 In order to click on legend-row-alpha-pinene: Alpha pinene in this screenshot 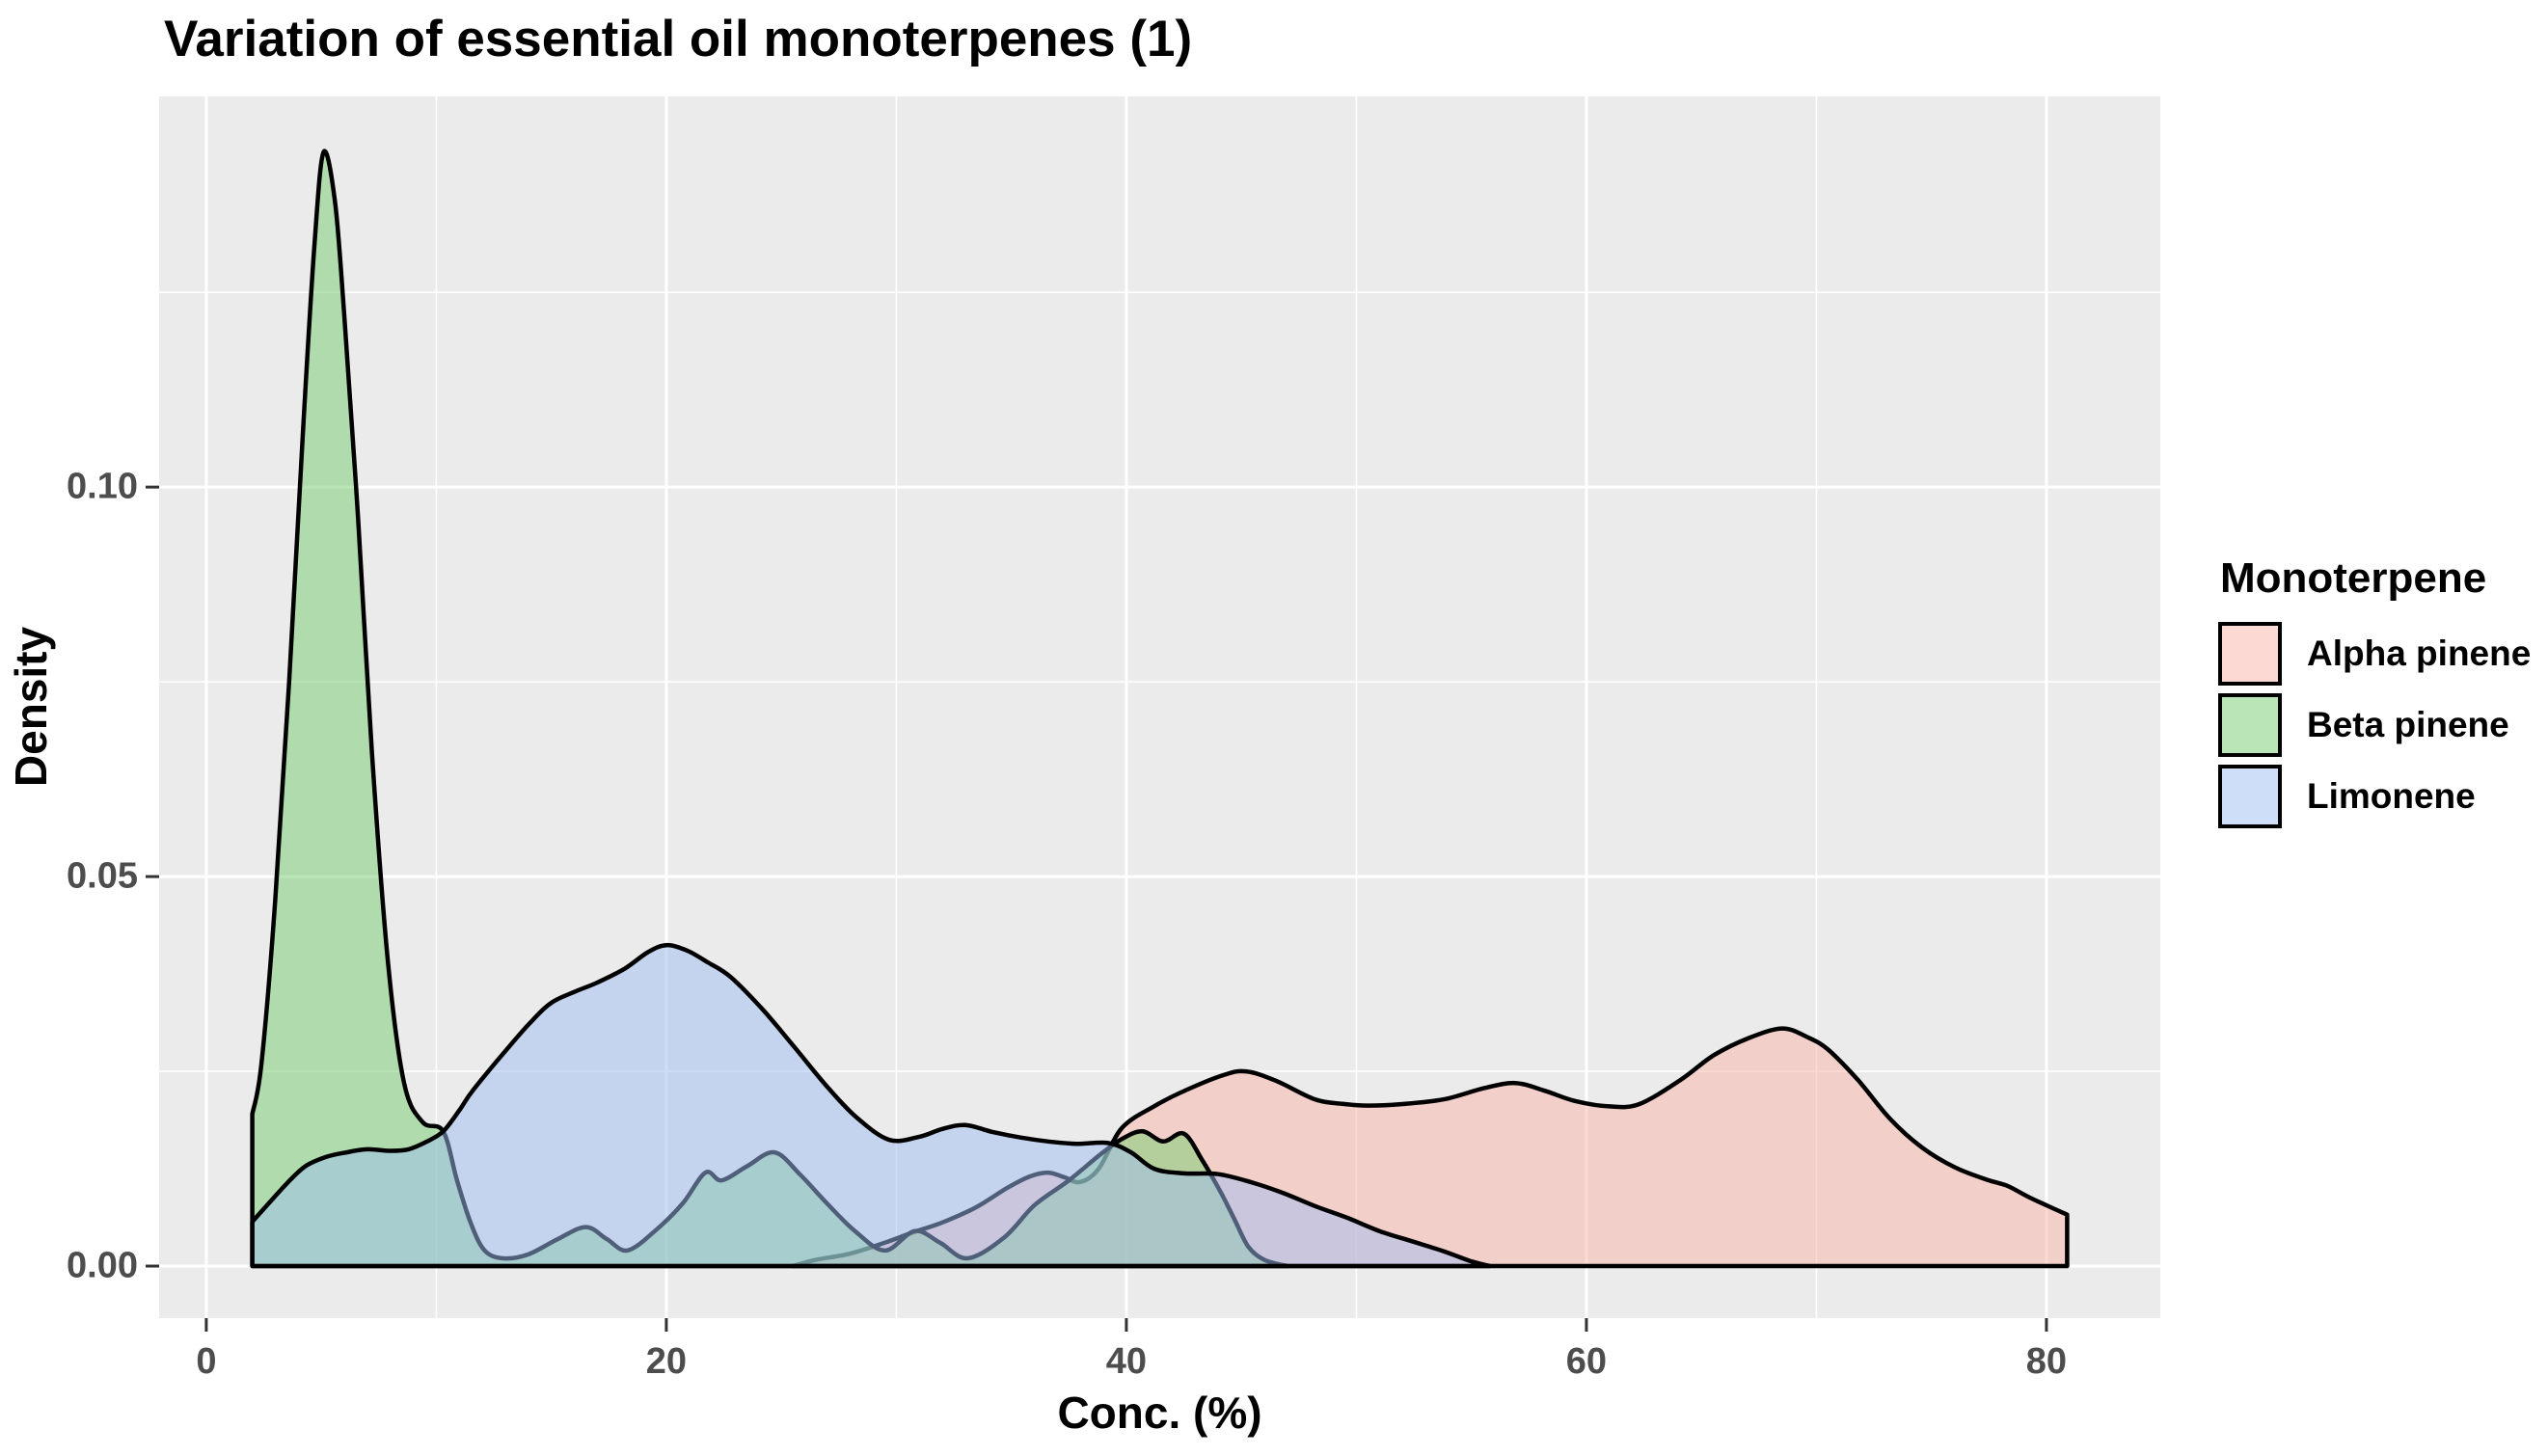, I will do `click(2382, 653)`.